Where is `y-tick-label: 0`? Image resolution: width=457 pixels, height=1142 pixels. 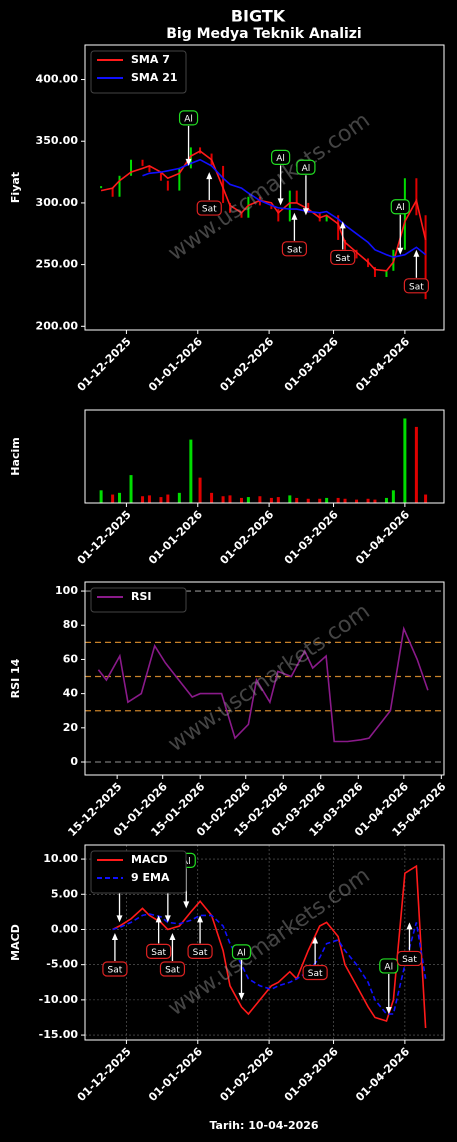
y-tick-label: 0 is located at coordinates (74, 761).